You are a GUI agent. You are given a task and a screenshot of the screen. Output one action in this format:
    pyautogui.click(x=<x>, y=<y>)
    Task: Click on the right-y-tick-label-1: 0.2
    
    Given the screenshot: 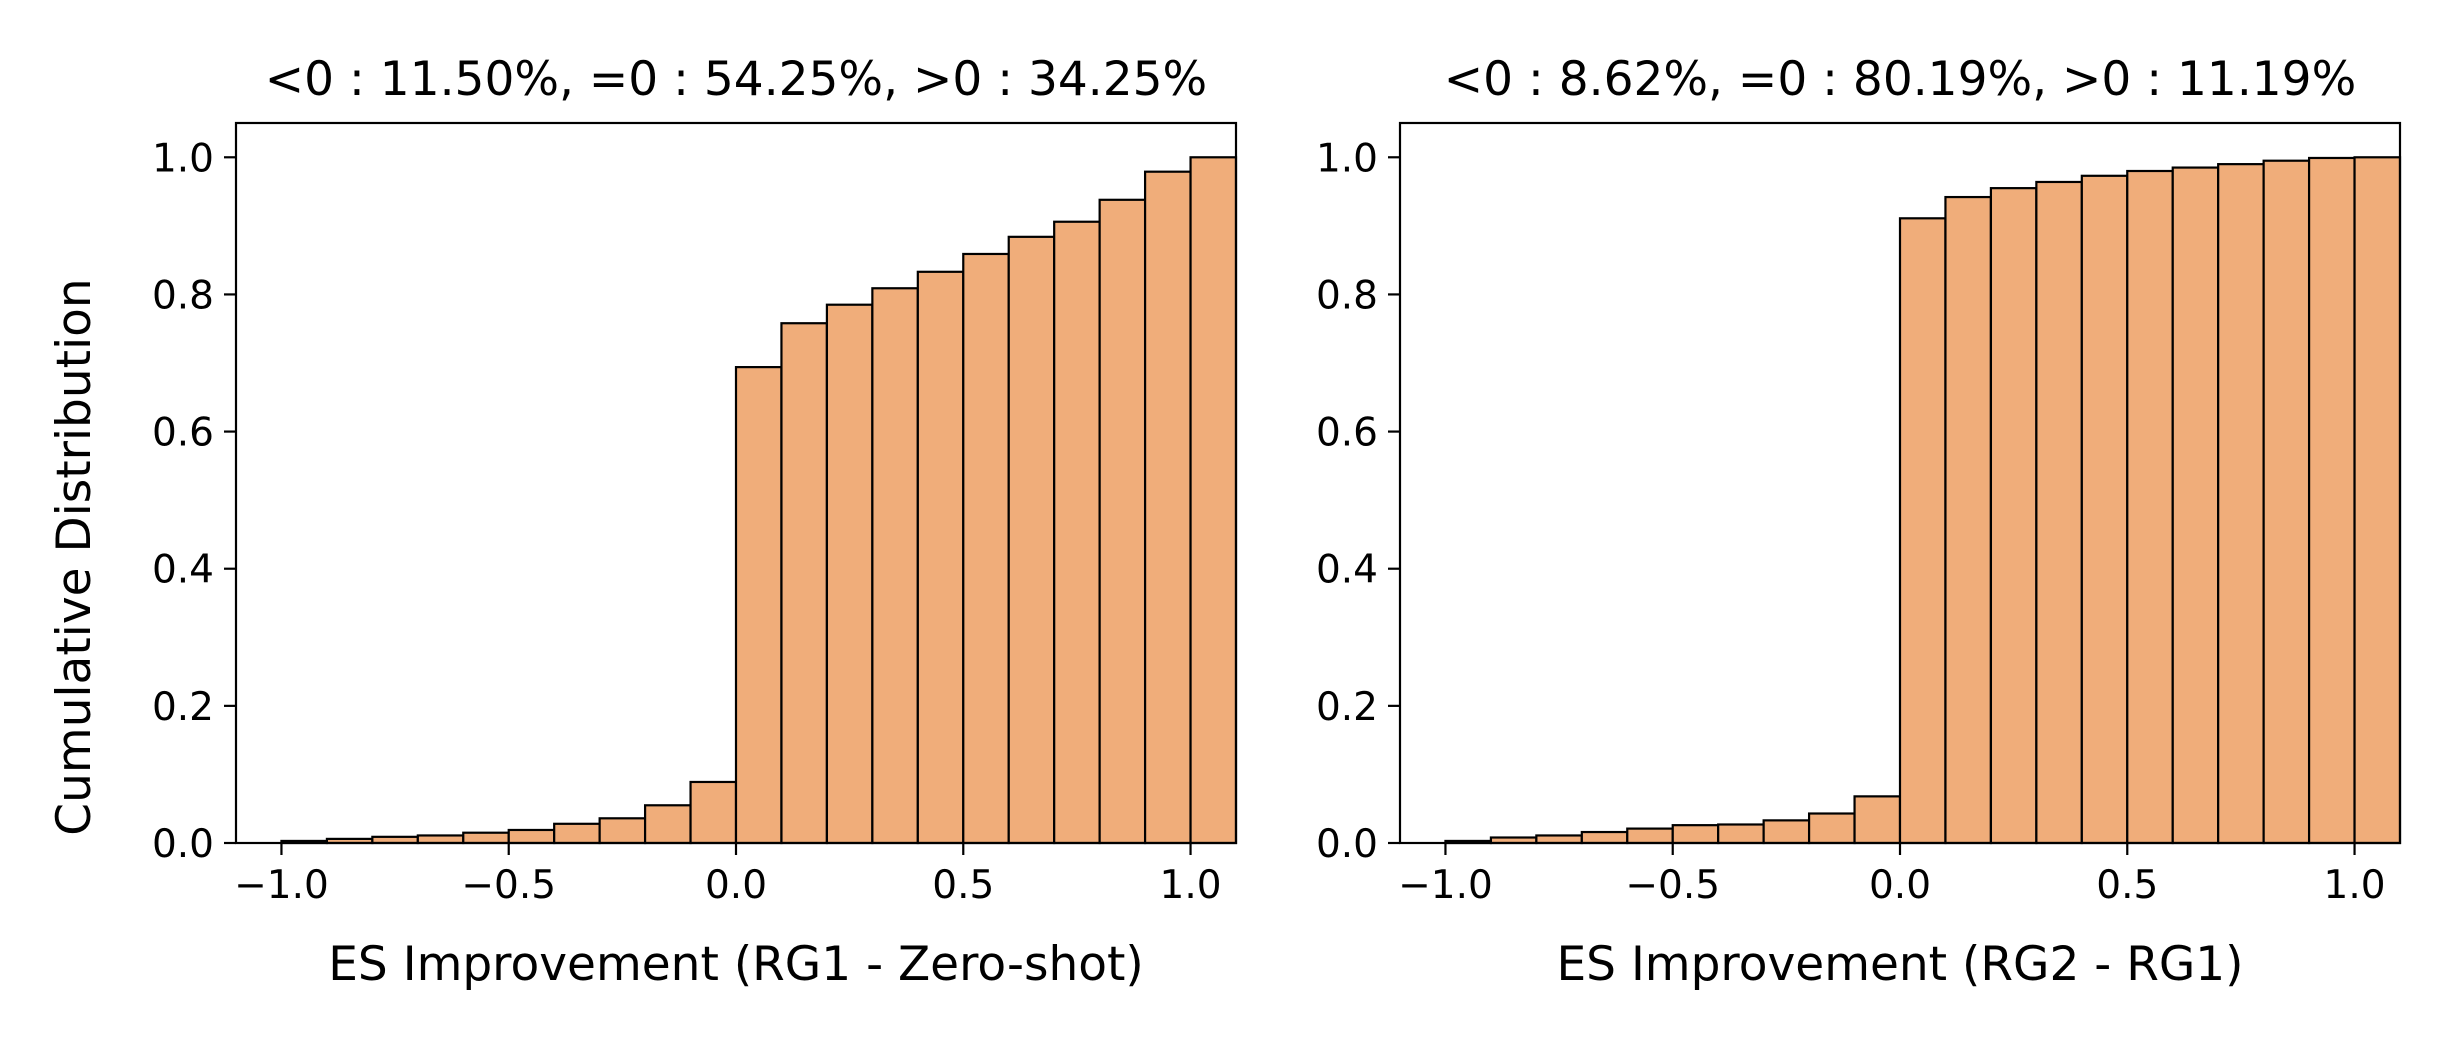 What is the action you would take?
    pyautogui.click(x=1347, y=707)
    